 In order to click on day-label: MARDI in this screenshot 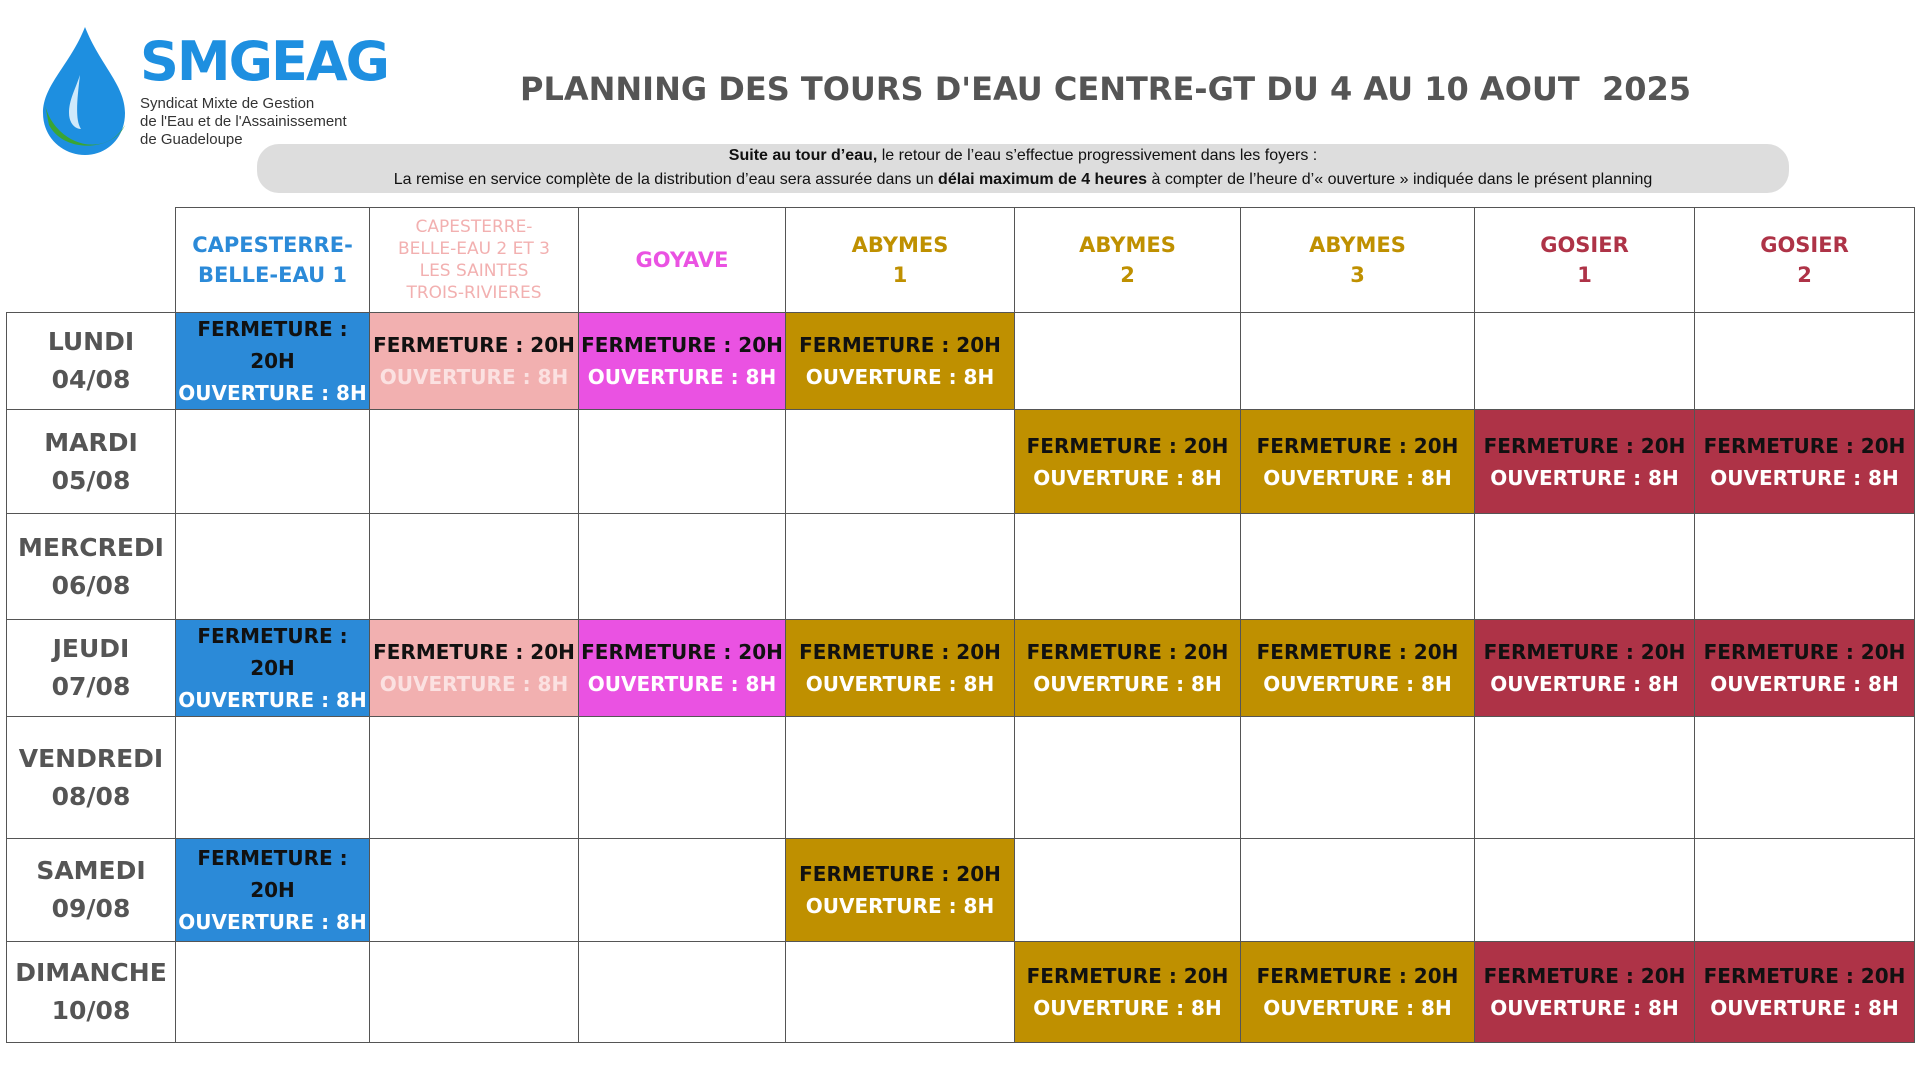, I will do `click(91, 442)`.